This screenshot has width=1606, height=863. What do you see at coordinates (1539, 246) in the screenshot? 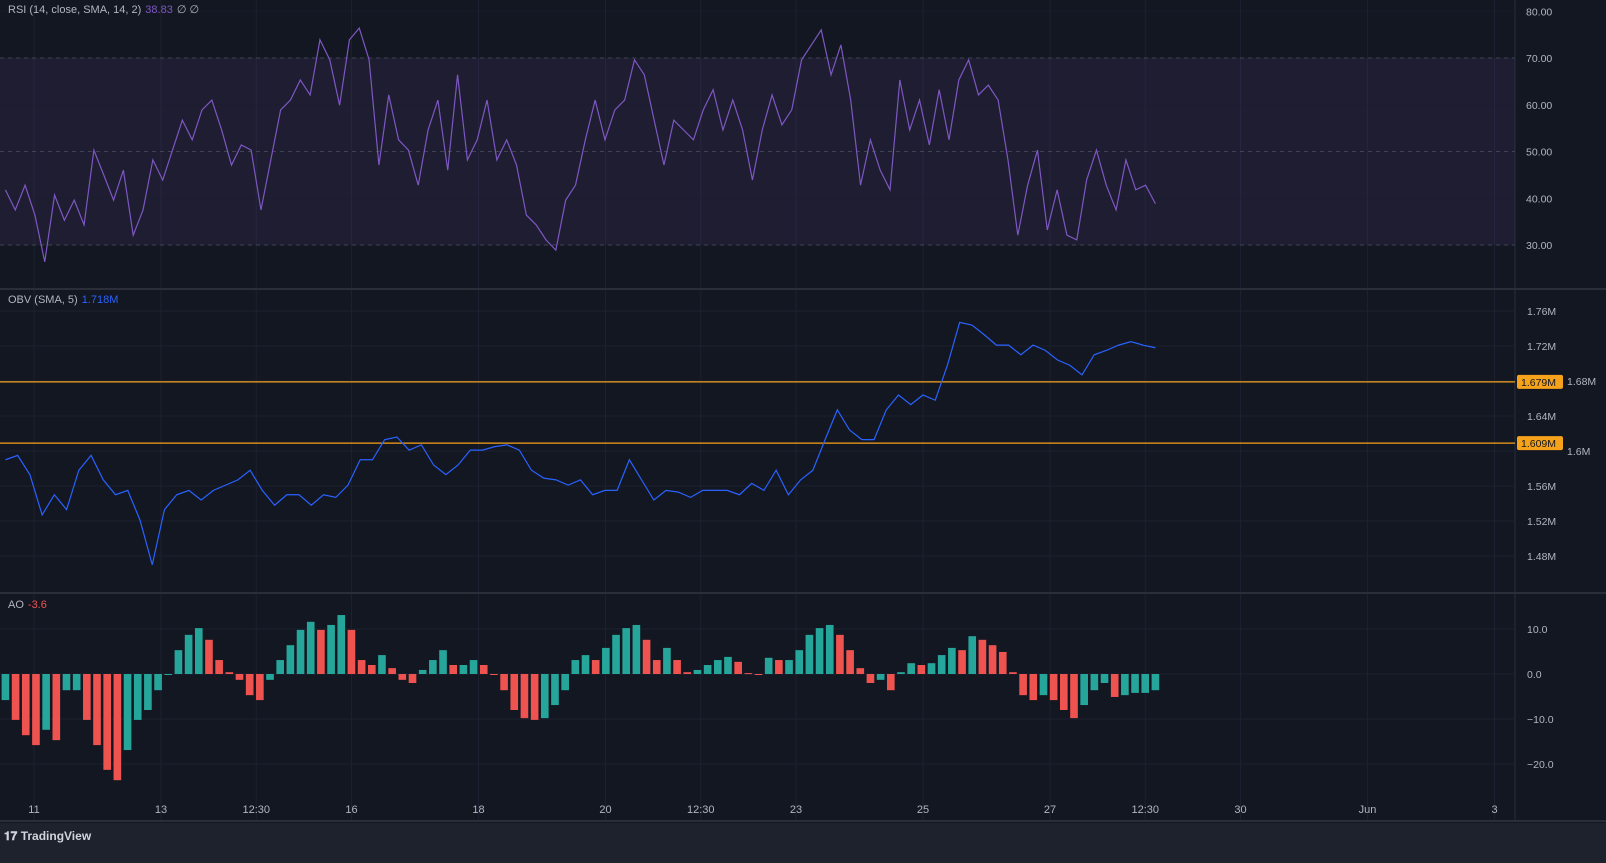
I see `rsi-y-tick: 30.00` at bounding box center [1539, 246].